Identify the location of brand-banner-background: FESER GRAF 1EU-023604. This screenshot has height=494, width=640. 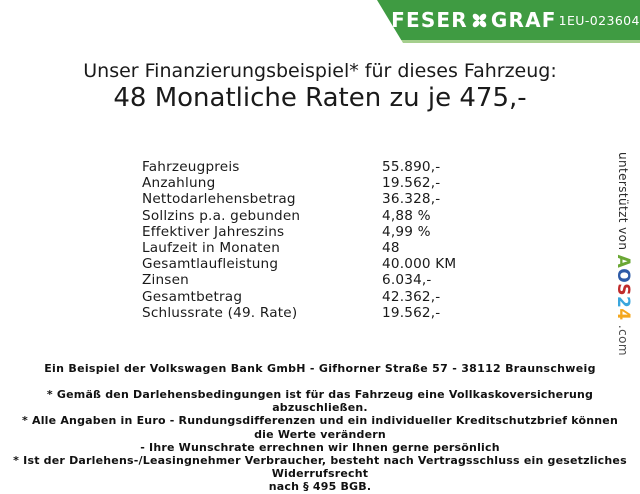
(508, 20).